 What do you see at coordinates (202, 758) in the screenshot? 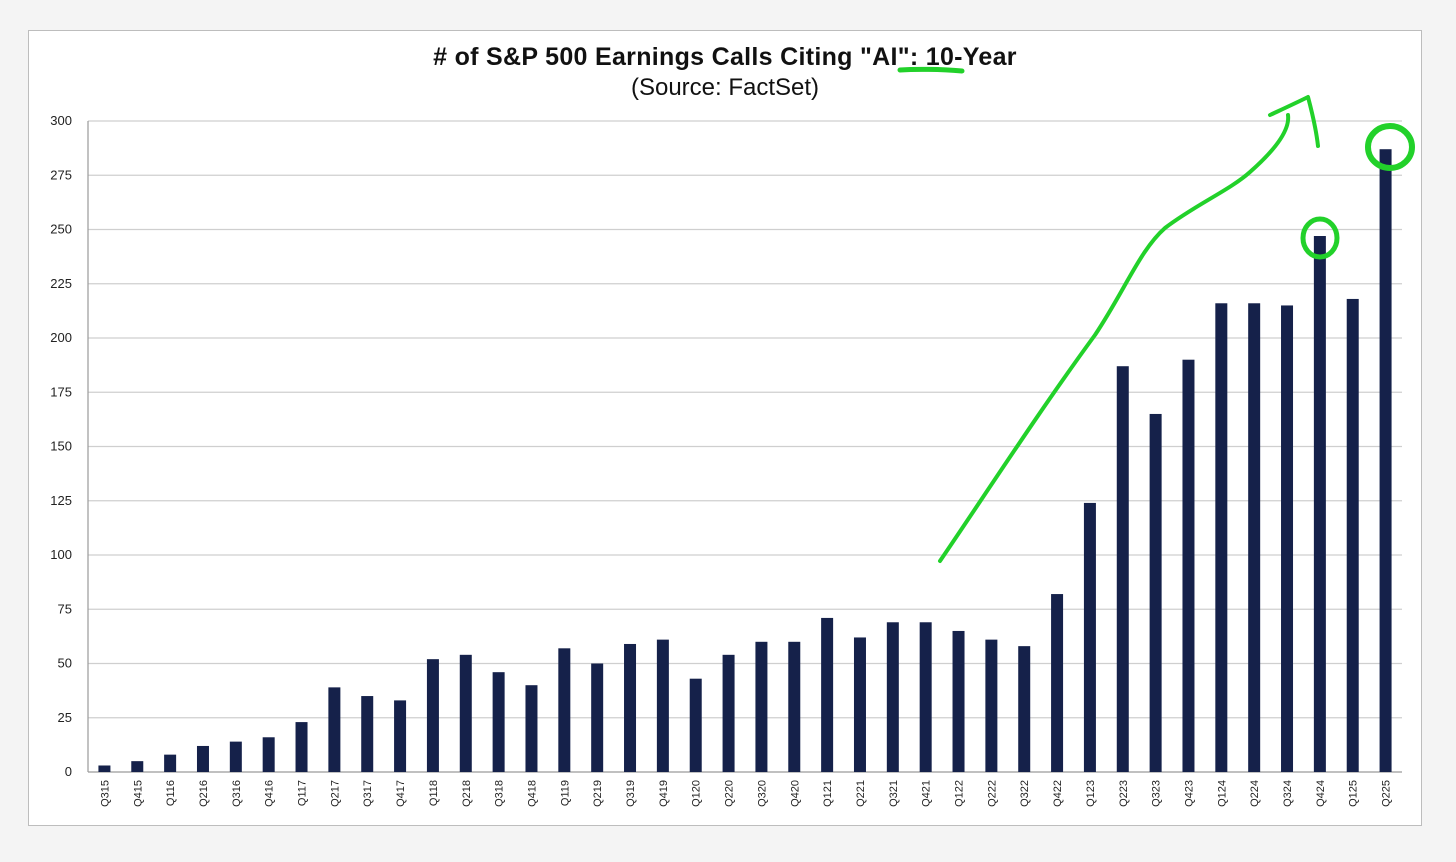
I see `bar-q216` at bounding box center [202, 758].